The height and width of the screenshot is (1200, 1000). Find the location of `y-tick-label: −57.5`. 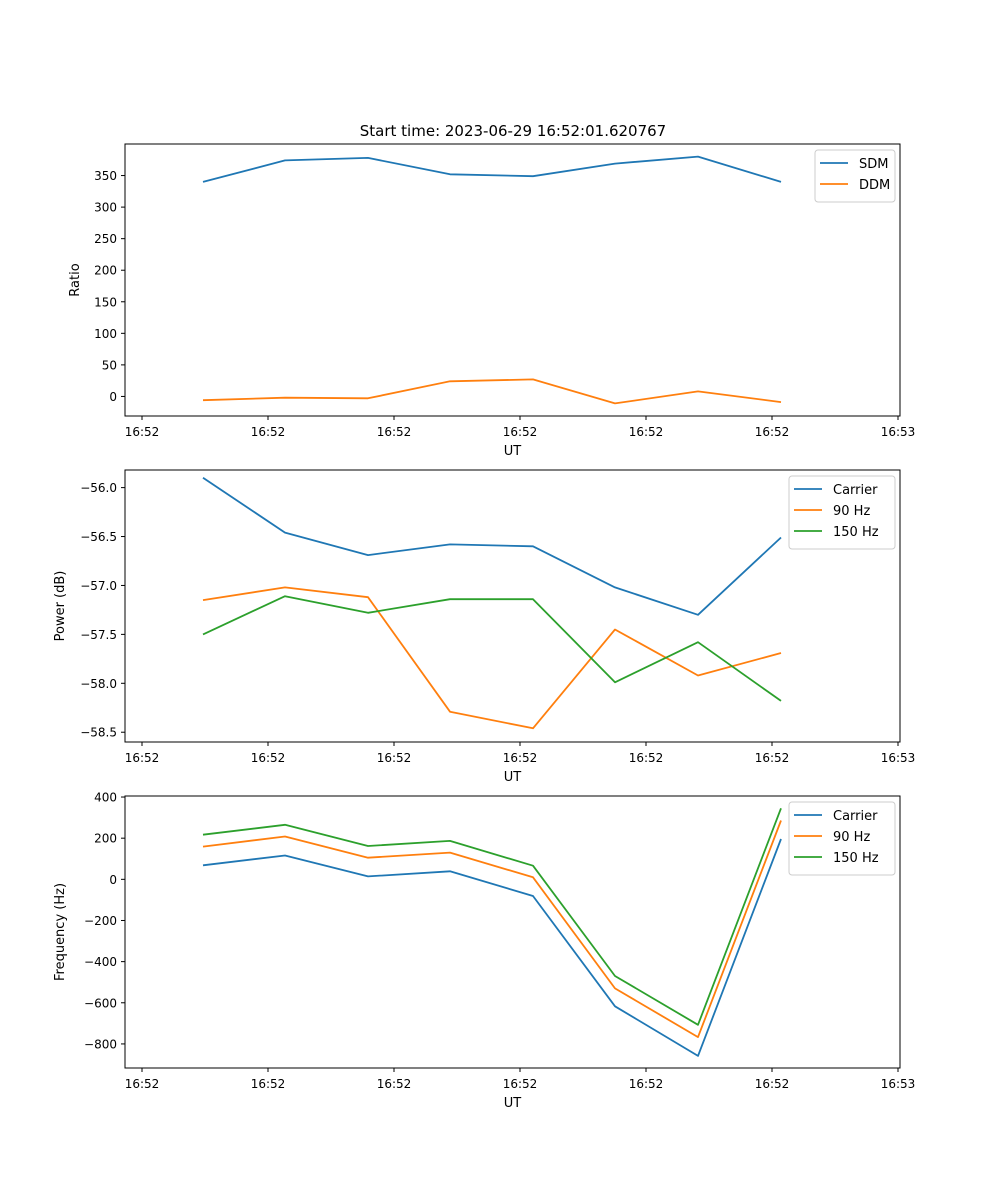

y-tick-label: −57.5 is located at coordinates (98, 635).